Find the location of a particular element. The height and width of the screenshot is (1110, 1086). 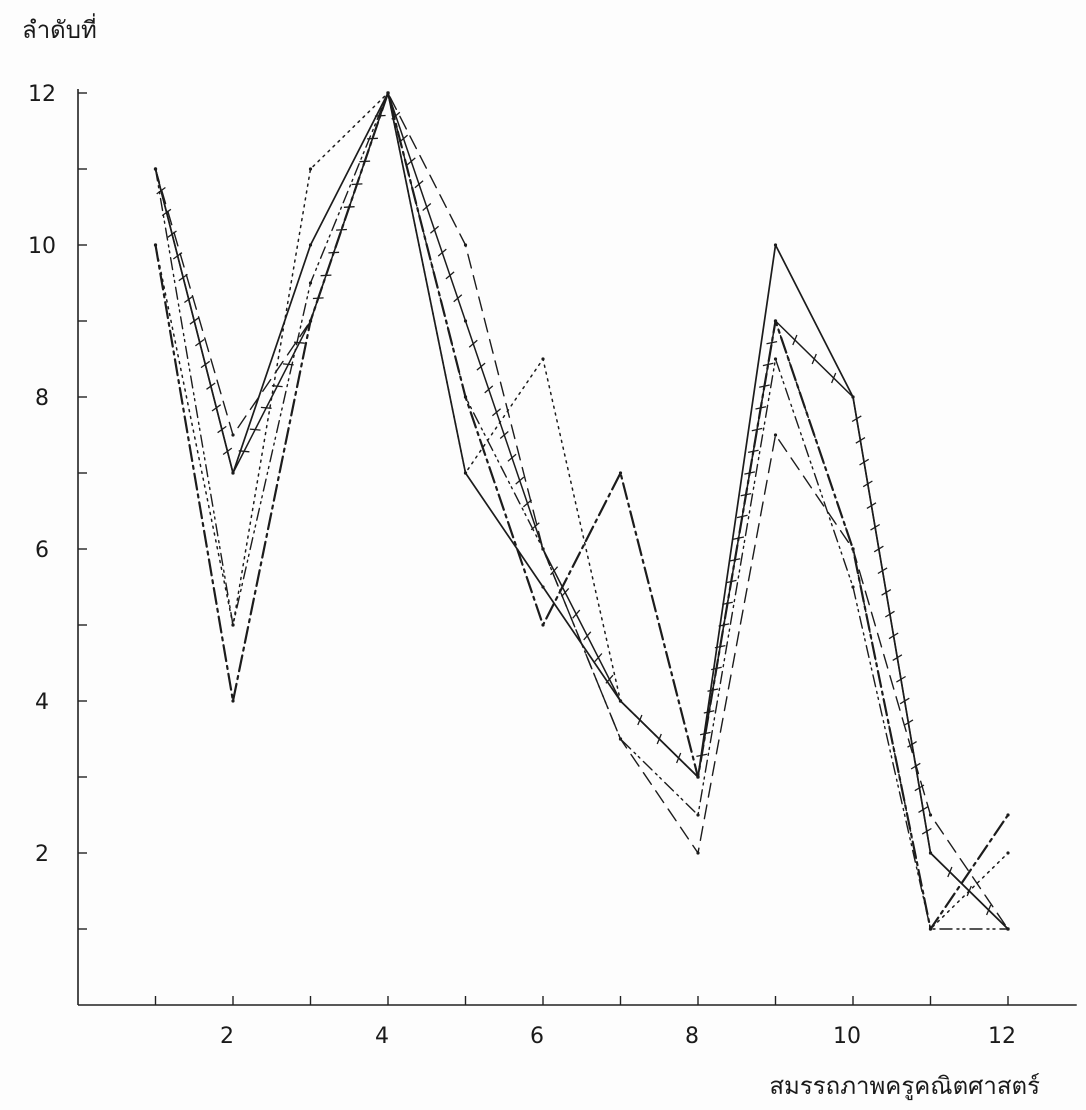

y-tick-label-10: 10 is located at coordinates (42, 246).